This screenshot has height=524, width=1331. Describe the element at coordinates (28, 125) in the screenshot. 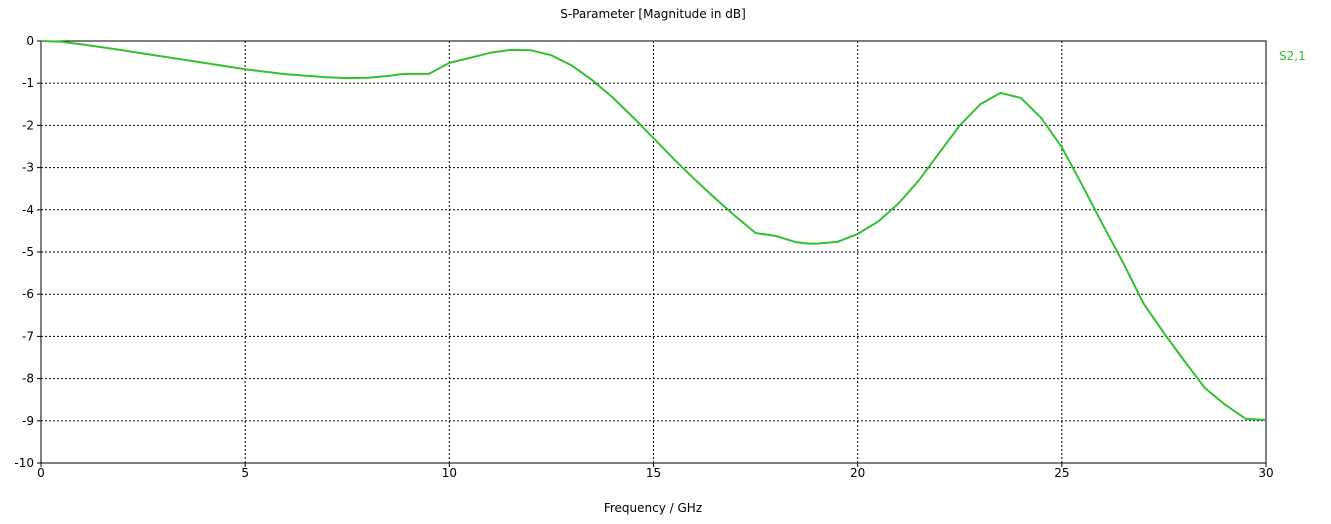

I see `y-tick-label: -2` at that location.